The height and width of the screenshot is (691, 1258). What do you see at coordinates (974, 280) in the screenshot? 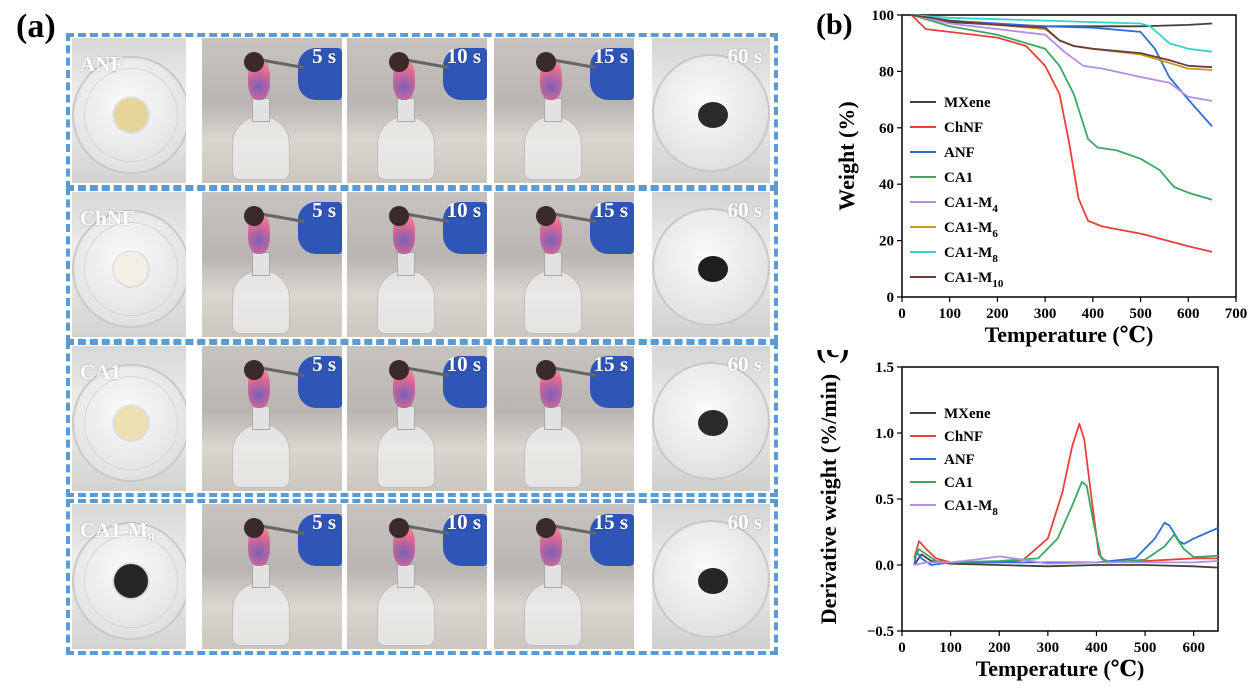
I see `legend-label: CA1-M10` at bounding box center [974, 280].